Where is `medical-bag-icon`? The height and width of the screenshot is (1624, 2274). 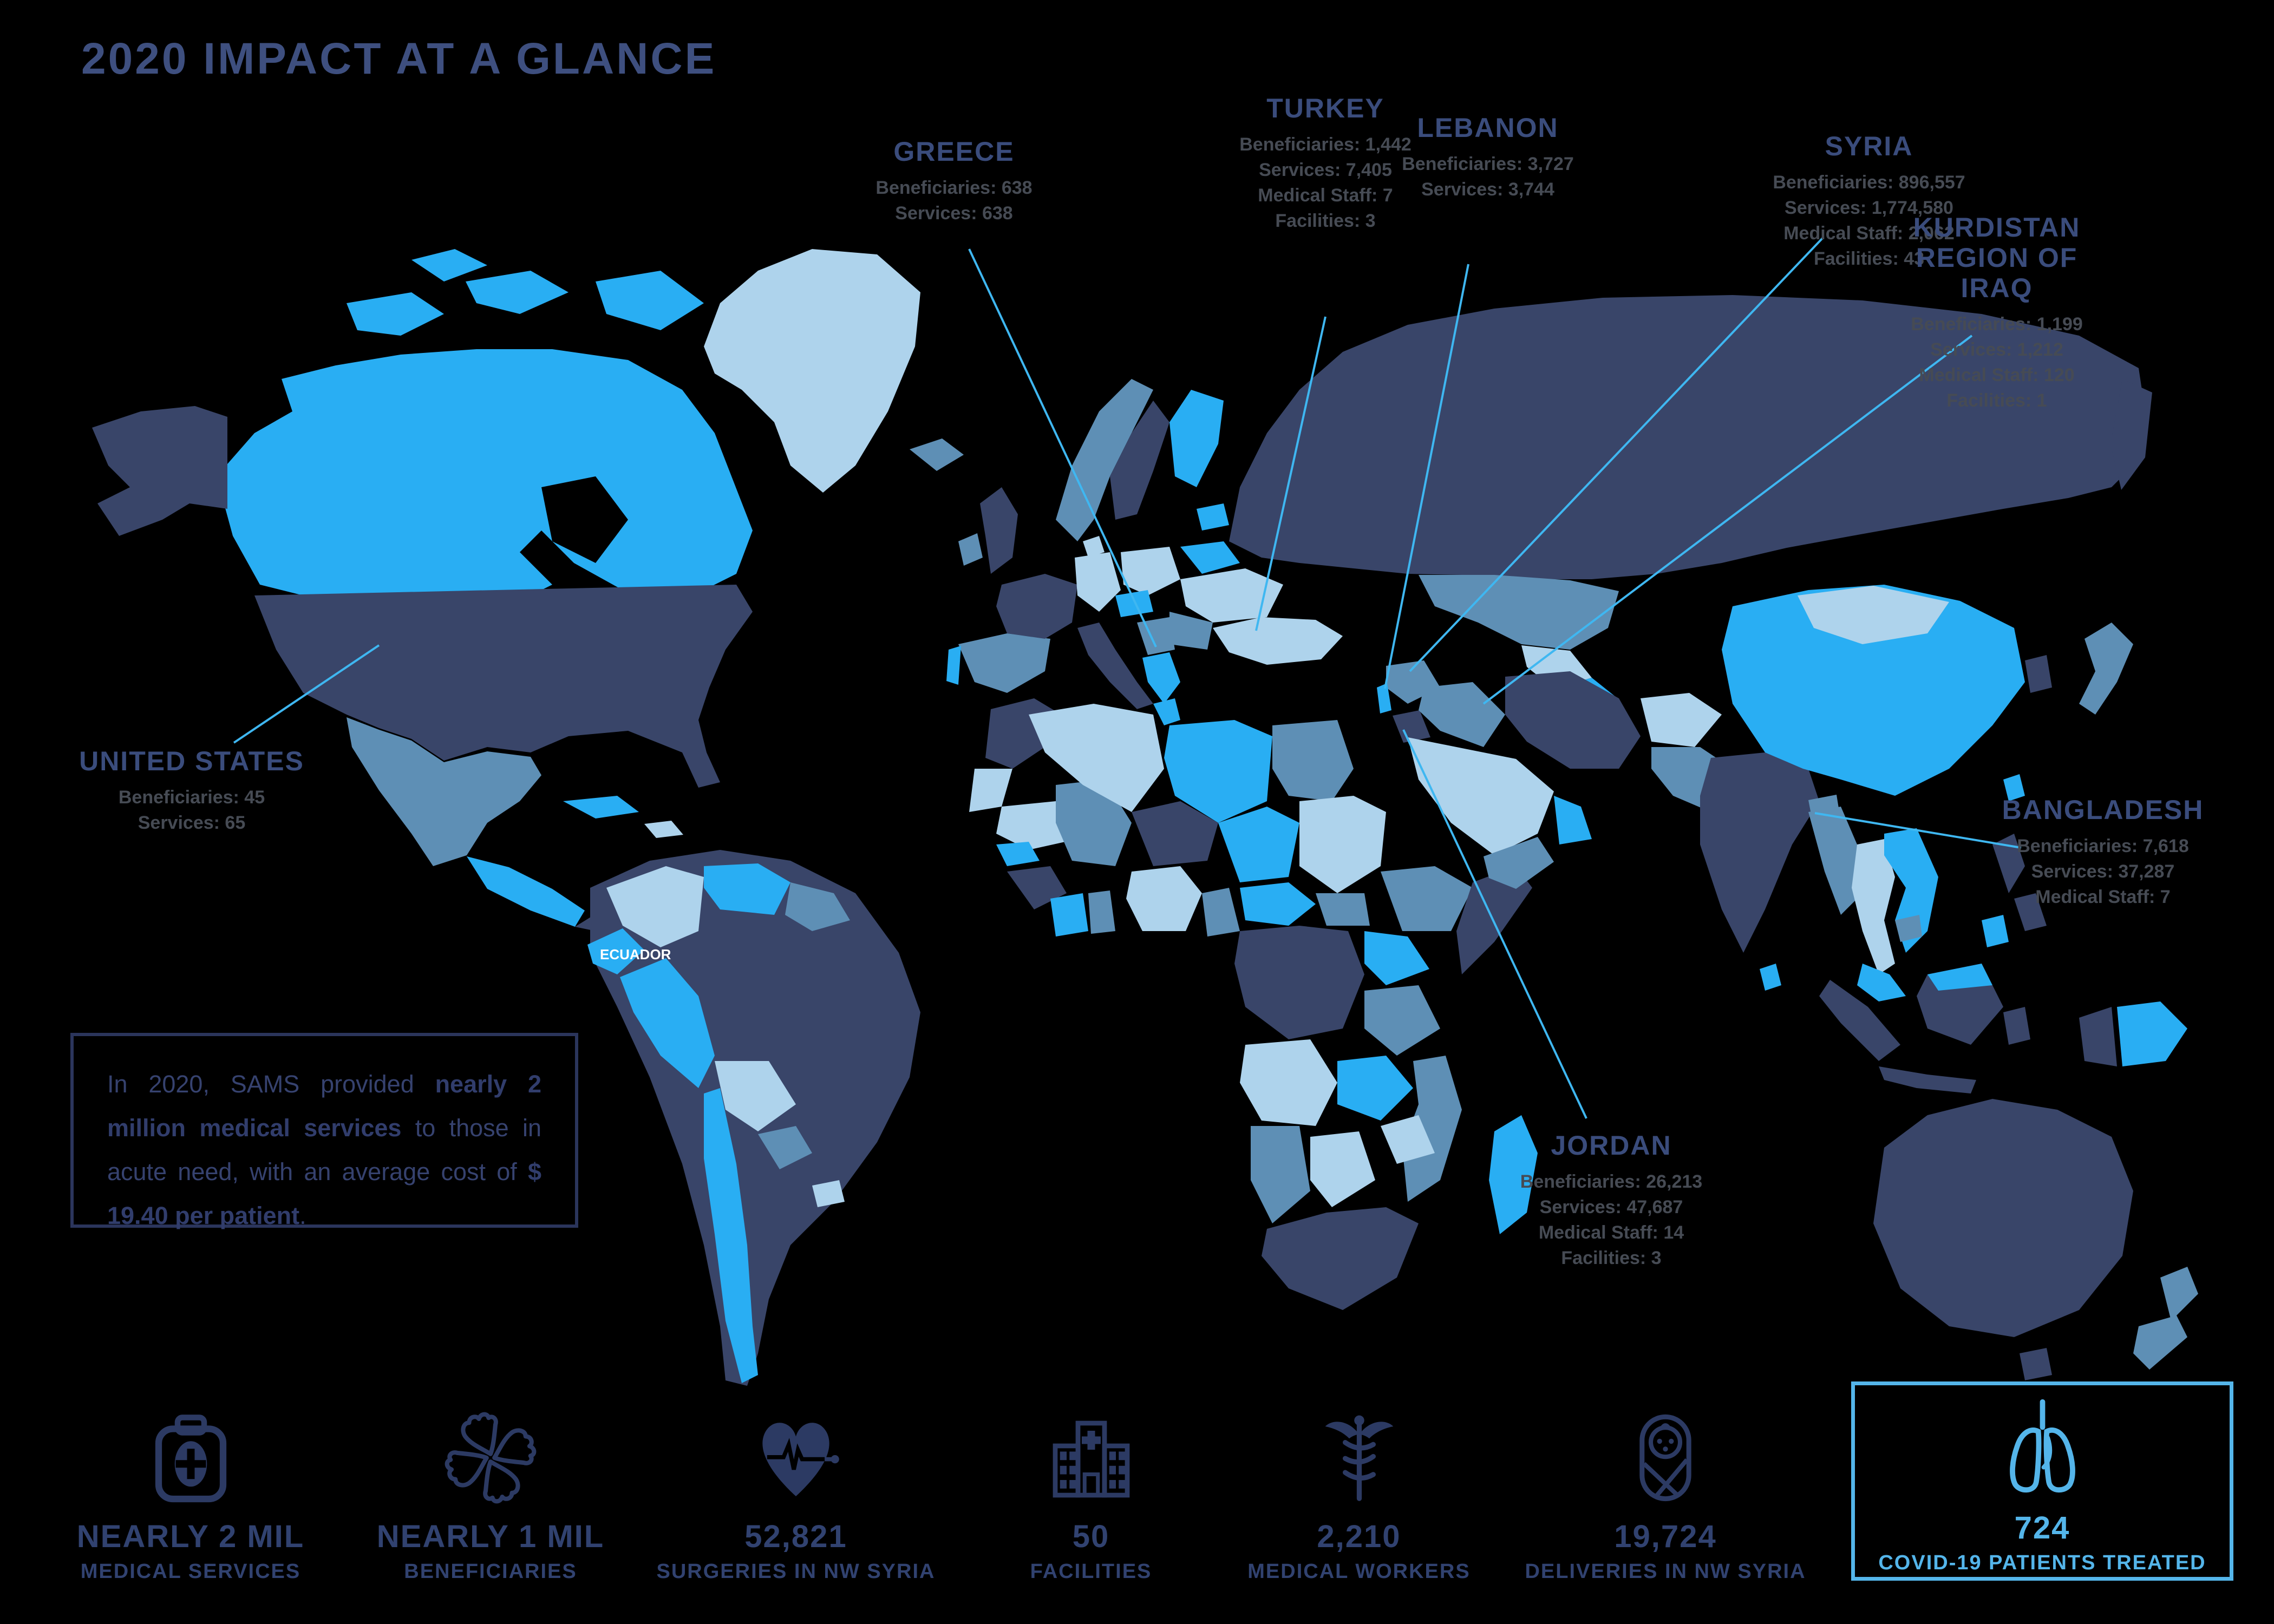
medical-bag-icon is located at coordinates (191, 1452).